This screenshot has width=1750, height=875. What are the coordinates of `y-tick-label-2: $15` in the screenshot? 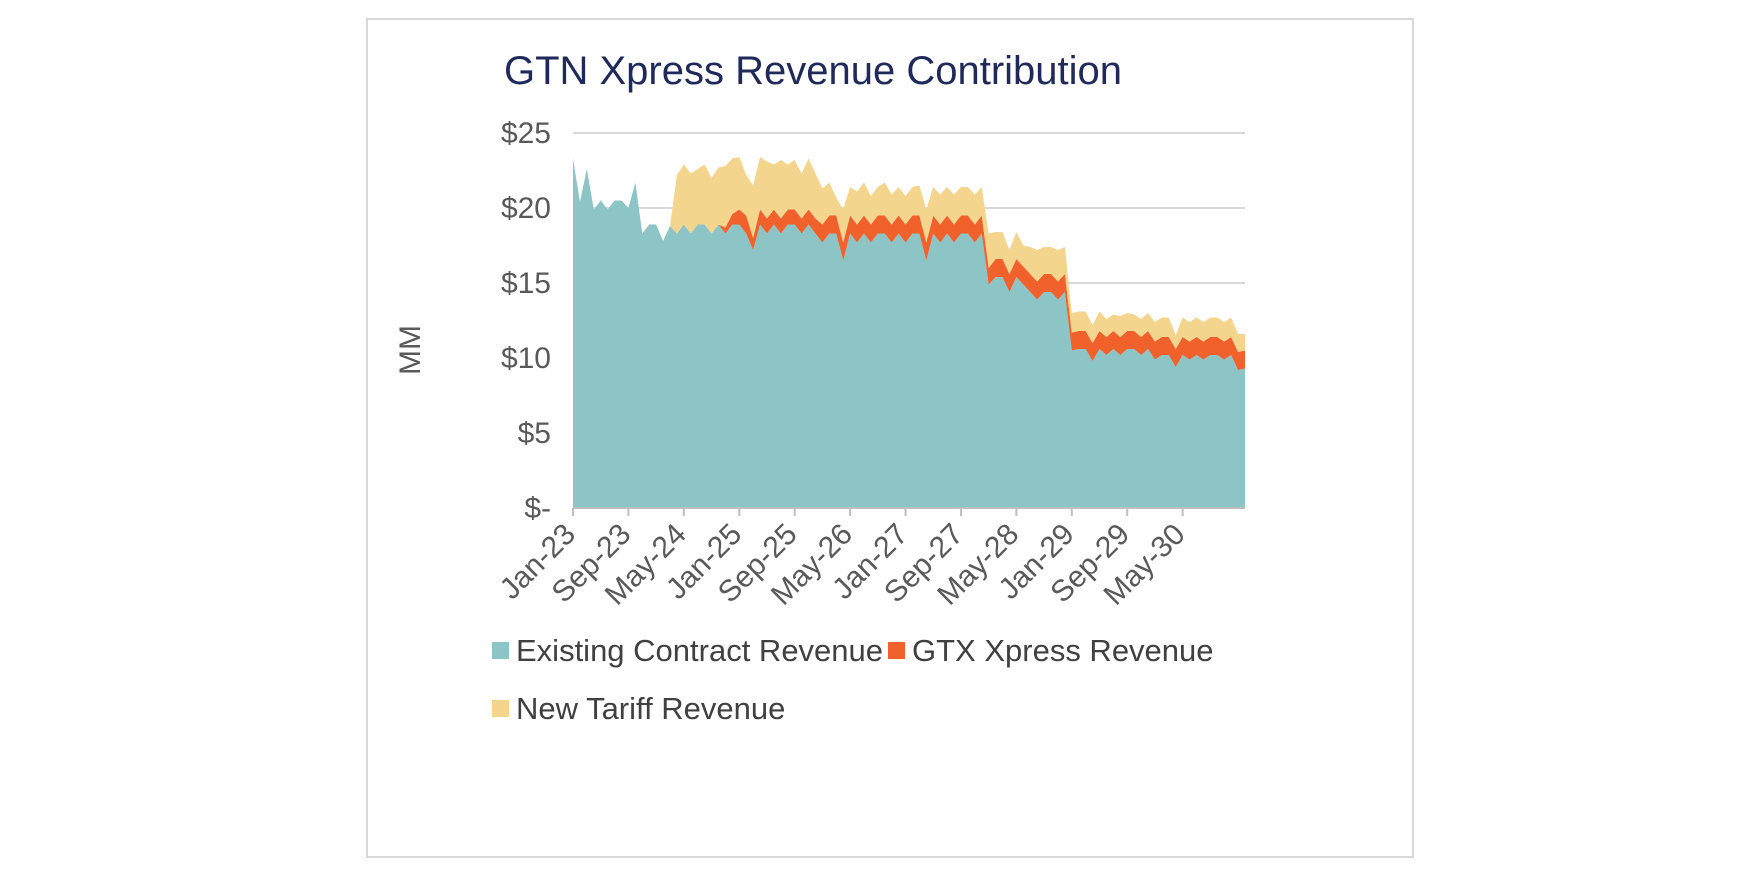 It's located at (526, 283).